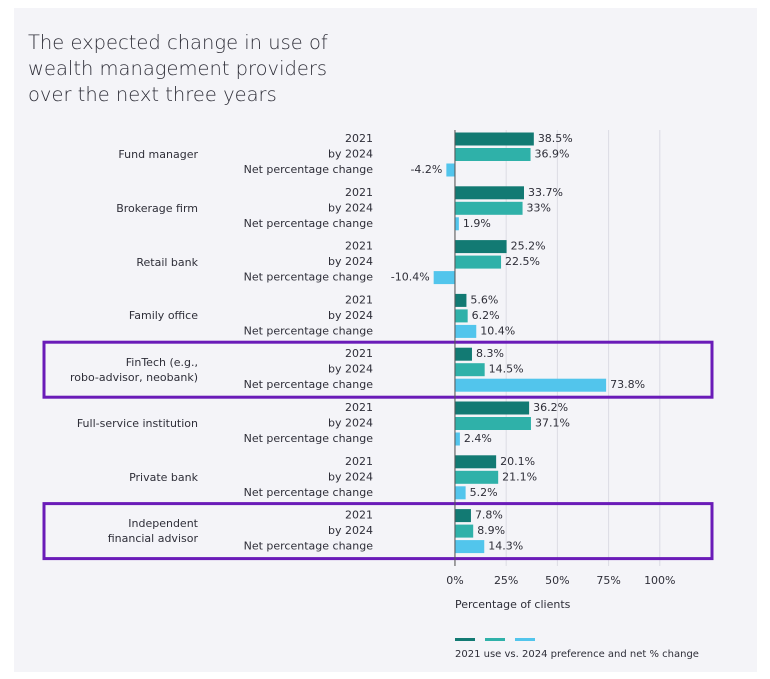  Describe the element at coordinates (163, 477) in the screenshot. I see `category-label: Private bank` at that location.